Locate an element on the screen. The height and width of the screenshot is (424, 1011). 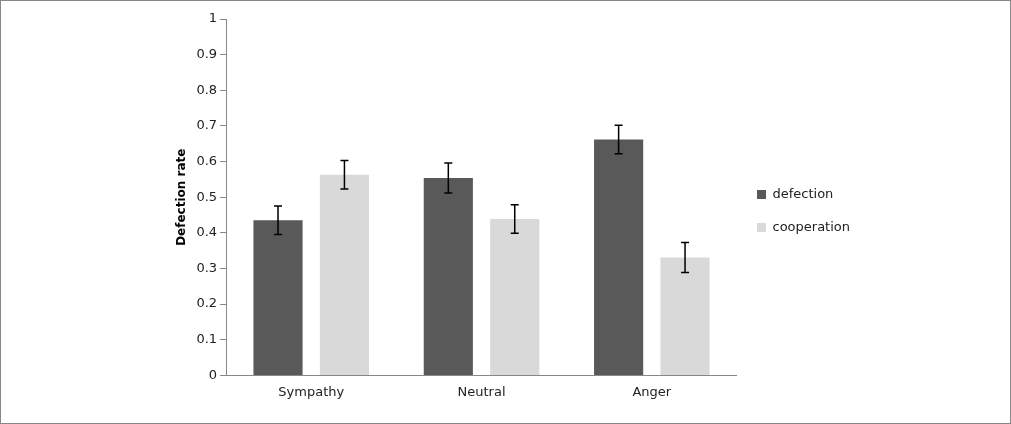
y-axis-title: Defection rate is located at coordinates (181, 197).